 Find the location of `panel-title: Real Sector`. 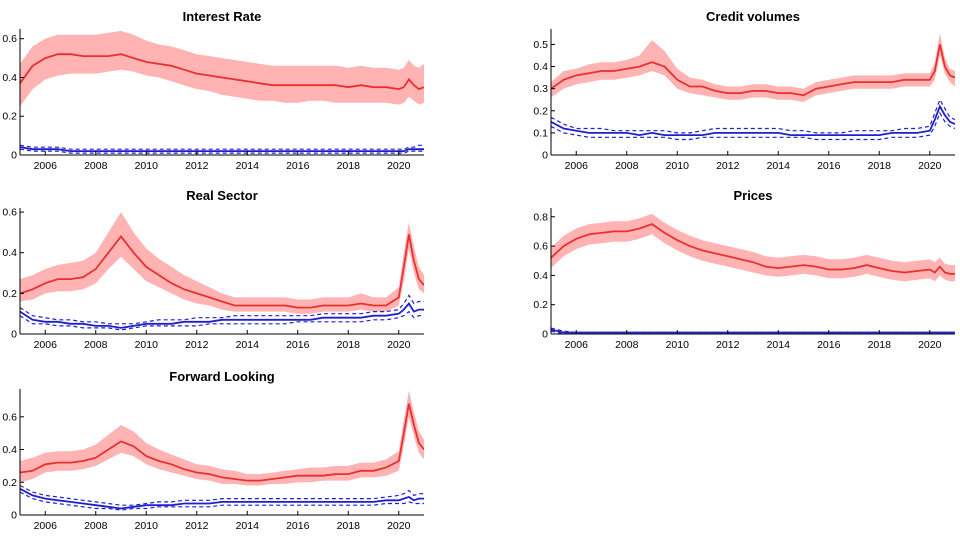

panel-title: Real Sector is located at coordinates (222, 195).